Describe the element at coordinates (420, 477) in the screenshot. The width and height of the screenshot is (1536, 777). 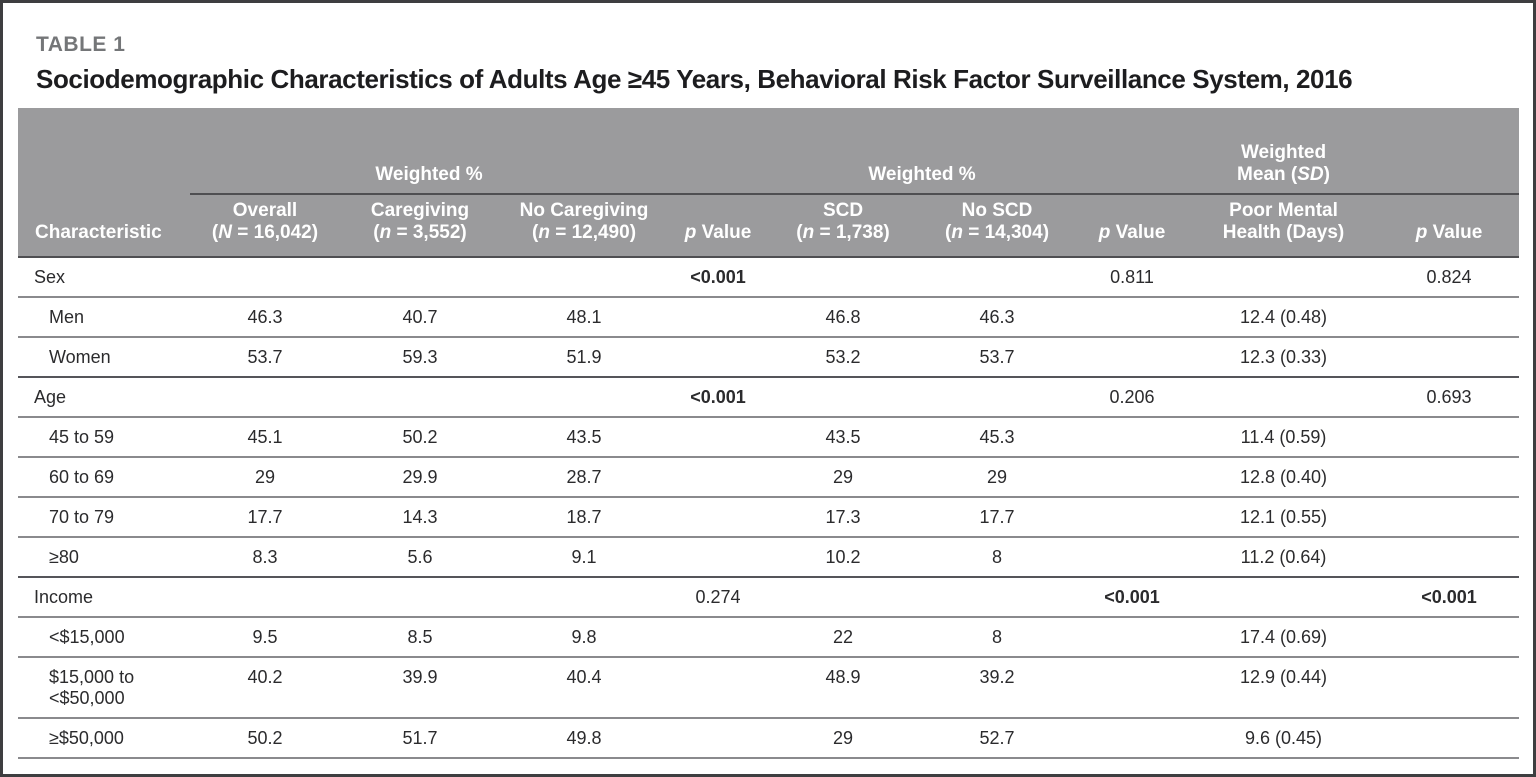
I see `value-cell: 29.9` at that location.